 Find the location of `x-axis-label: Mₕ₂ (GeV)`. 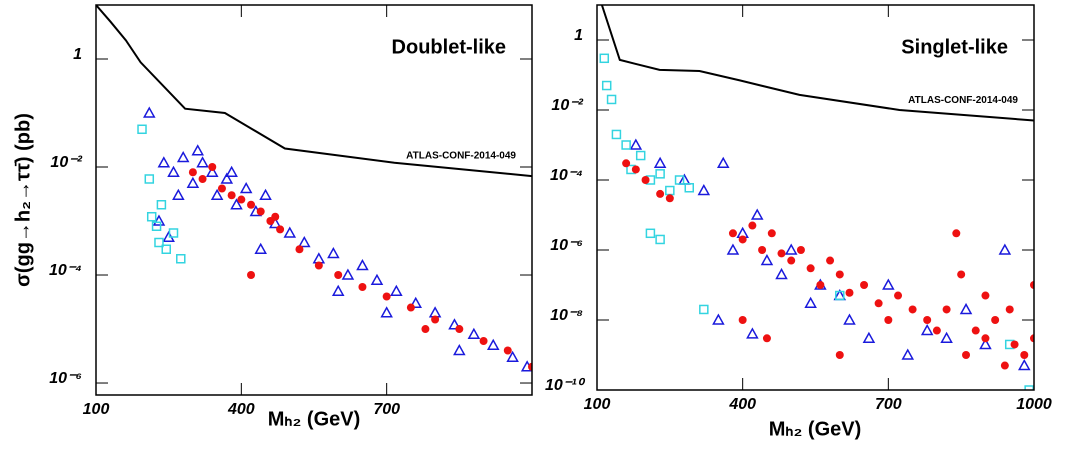

x-axis-label: Mₕ₂ (GeV) is located at coordinates (815, 429).